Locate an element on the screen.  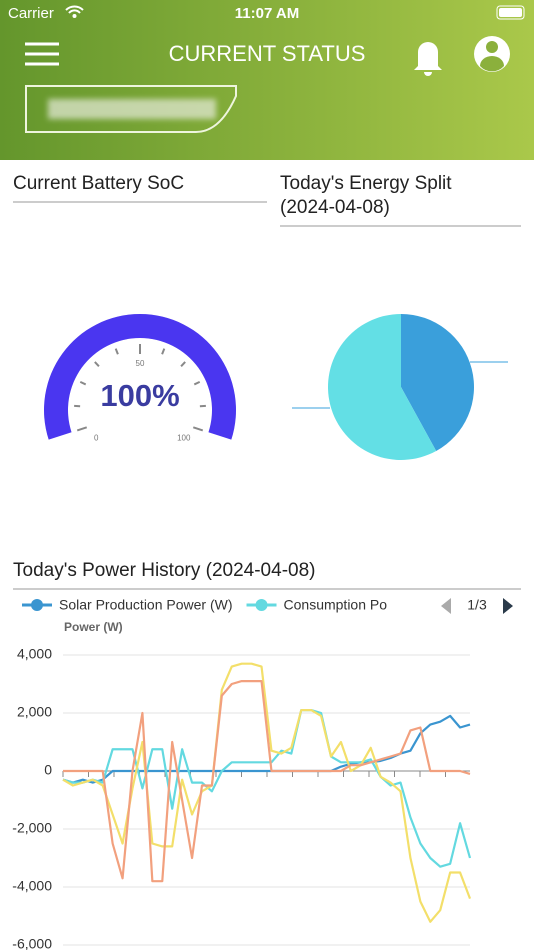
power-history-title: Today's Power History (2024-04-08) is located at coordinates (164, 570).